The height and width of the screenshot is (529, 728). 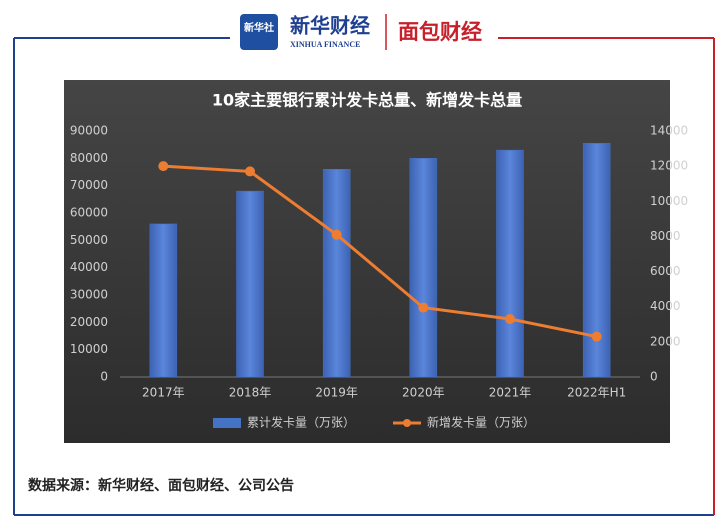 What do you see at coordinates (89, 158) in the screenshot?
I see `y-tick-label: 80000` at bounding box center [89, 158].